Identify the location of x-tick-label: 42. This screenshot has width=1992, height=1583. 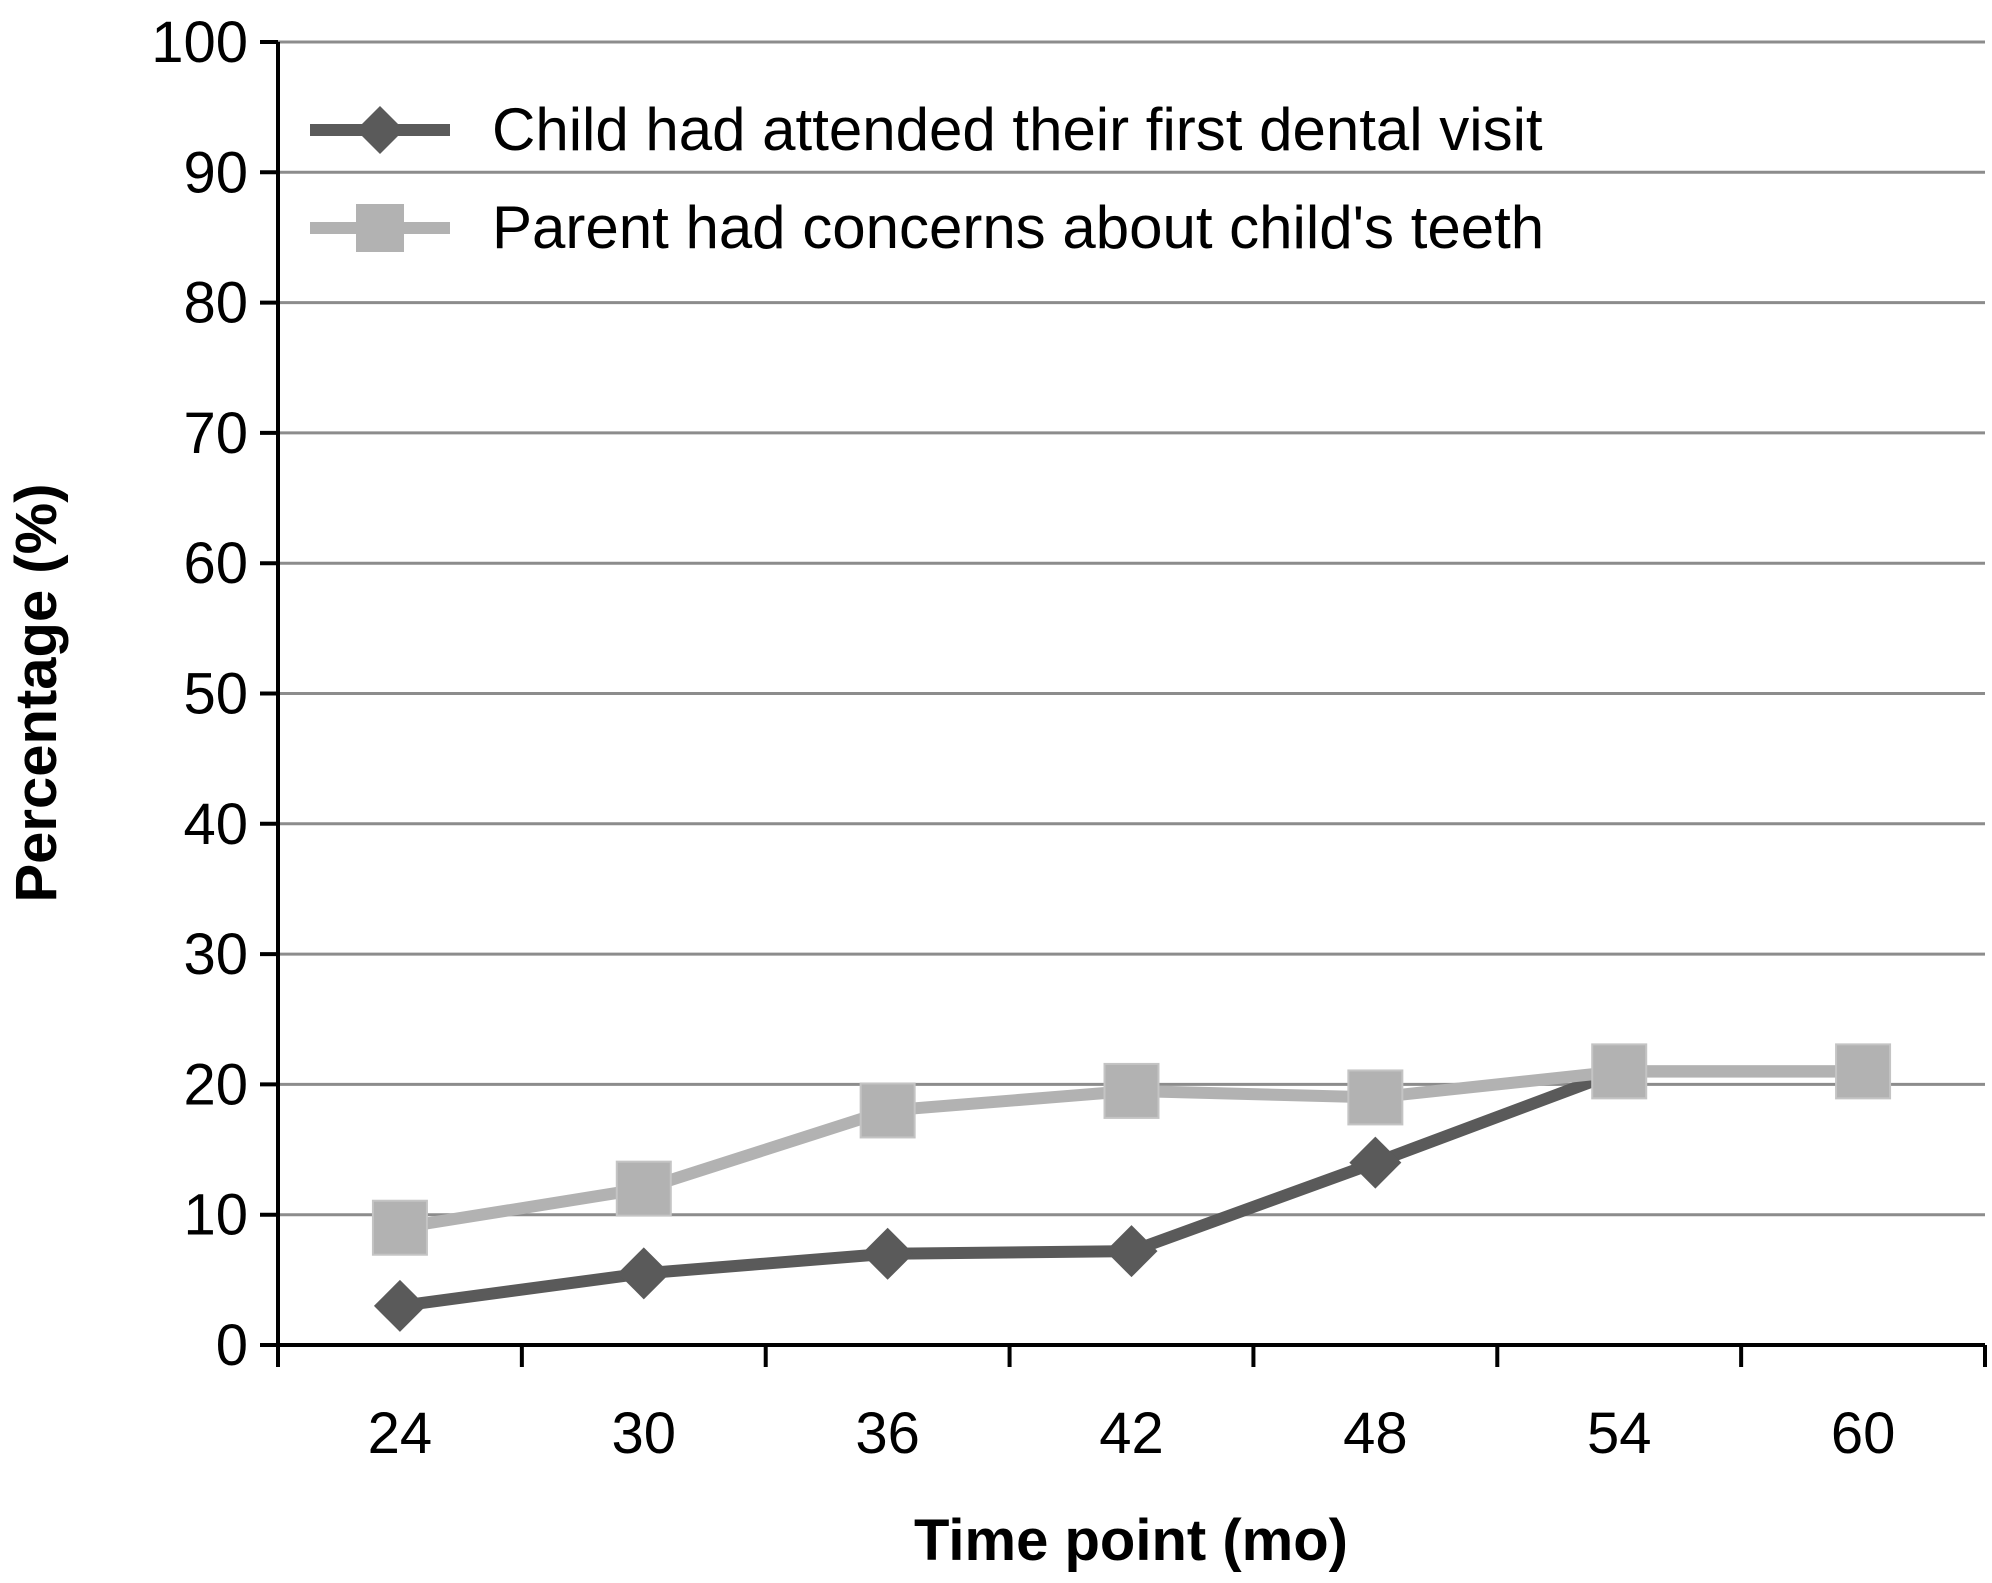
(1131, 1433).